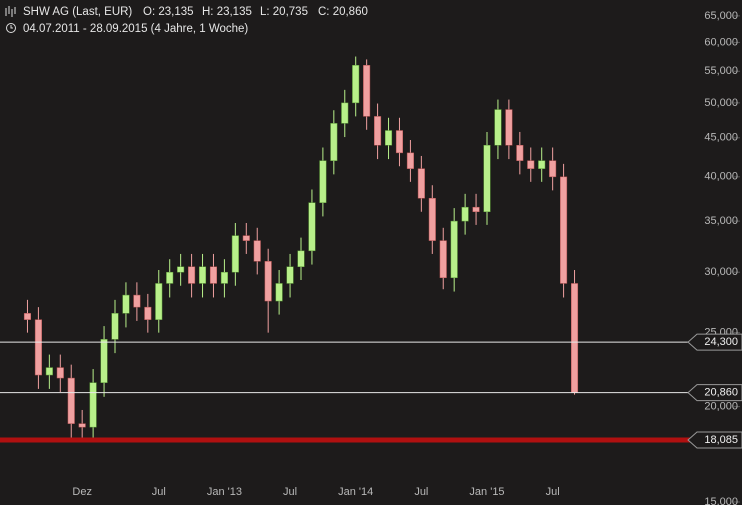  What do you see at coordinates (721, 500) in the screenshot?
I see `y-tick-label: 15,000` at bounding box center [721, 500].